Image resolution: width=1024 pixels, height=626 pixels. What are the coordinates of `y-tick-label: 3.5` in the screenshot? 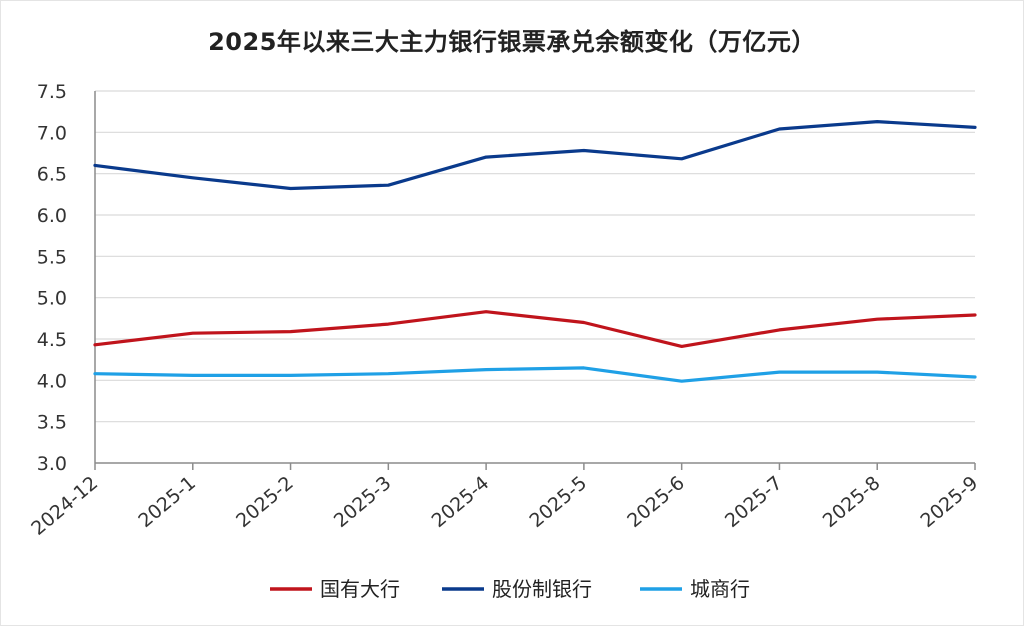 It's located at (52, 423).